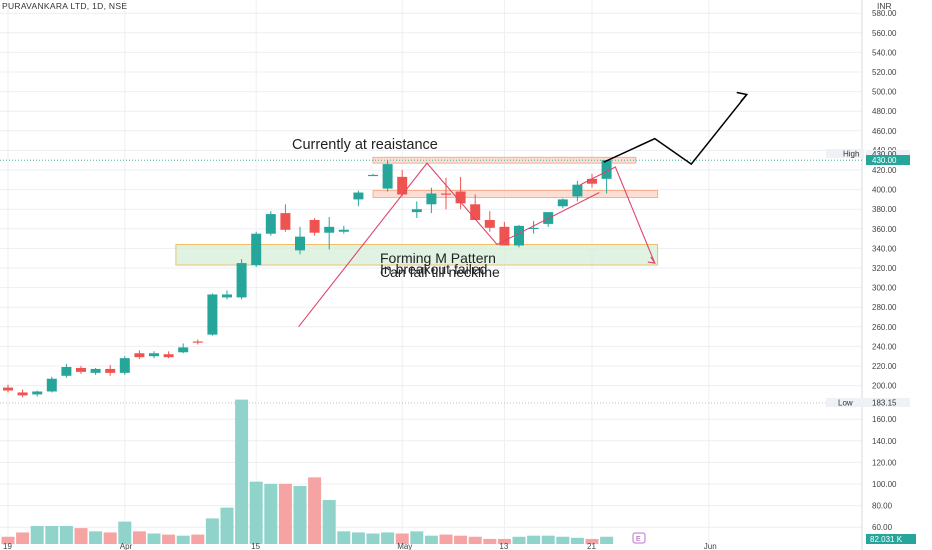  I want to click on current-price-value: 430.00, so click(884, 160).